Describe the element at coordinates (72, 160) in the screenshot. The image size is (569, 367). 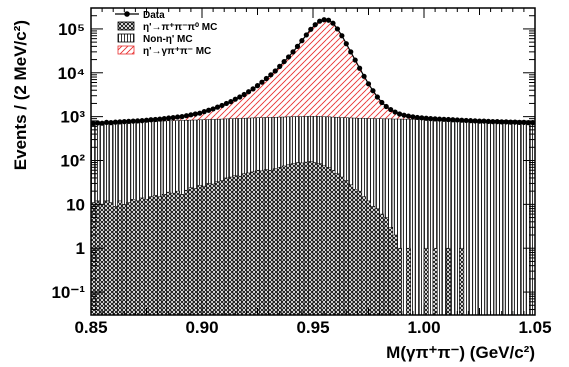
I see `y-tick-label: 10²` at that location.